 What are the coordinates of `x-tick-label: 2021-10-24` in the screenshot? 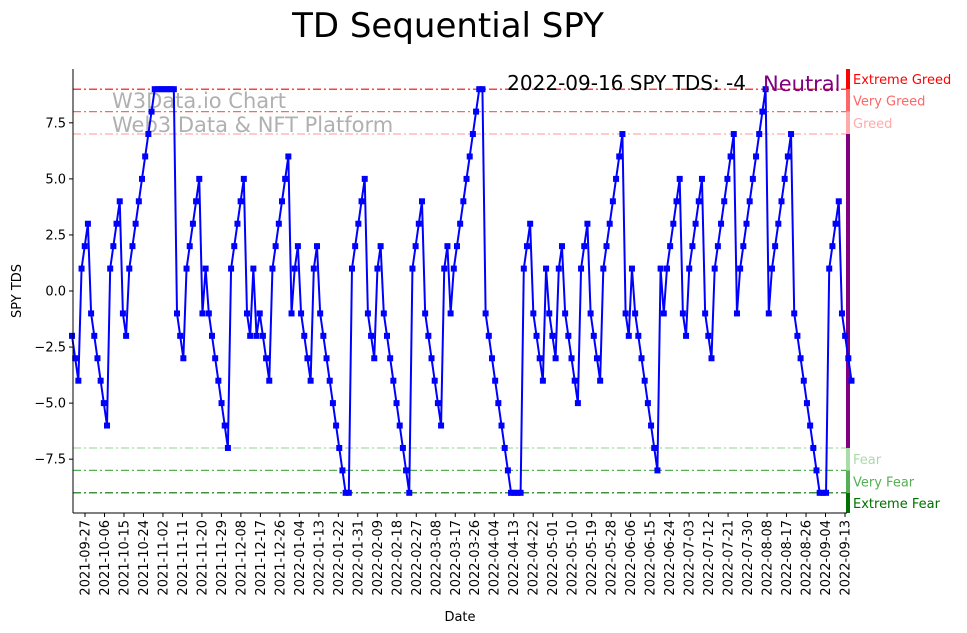 It's located at (144, 558).